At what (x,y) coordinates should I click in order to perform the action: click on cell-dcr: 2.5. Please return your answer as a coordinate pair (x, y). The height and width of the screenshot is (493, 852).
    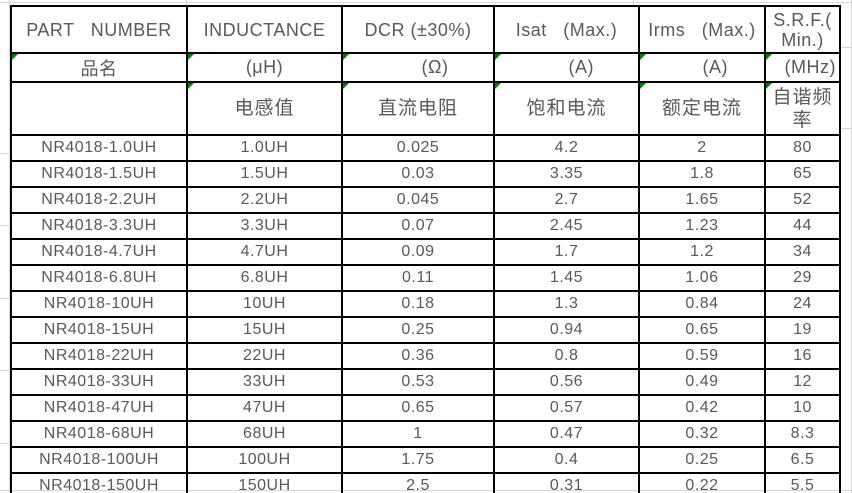
    Looking at the image, I should click on (418, 482).